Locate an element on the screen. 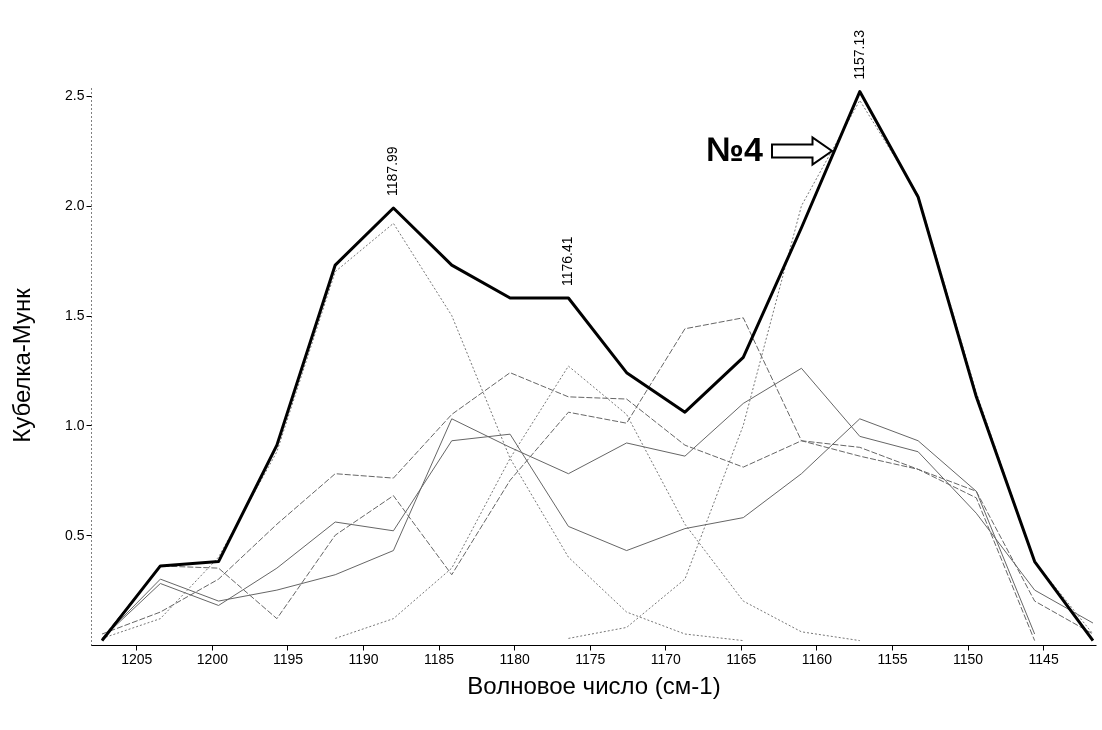  y-tick-label: 2.5 is located at coordinates (75, 95).